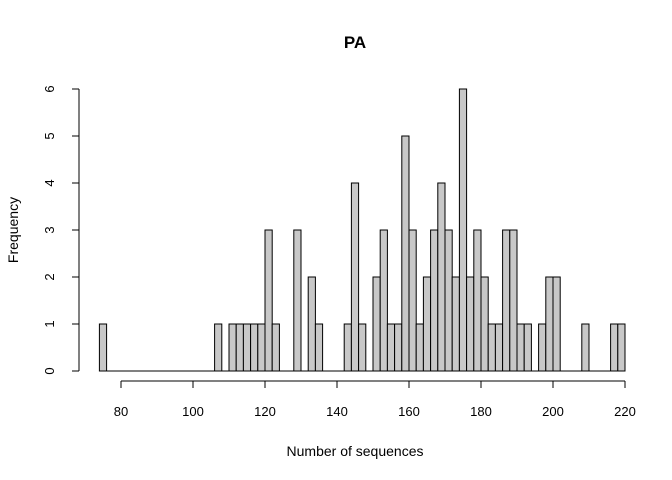  I want to click on y-tick-label: 1, so click(49, 323).